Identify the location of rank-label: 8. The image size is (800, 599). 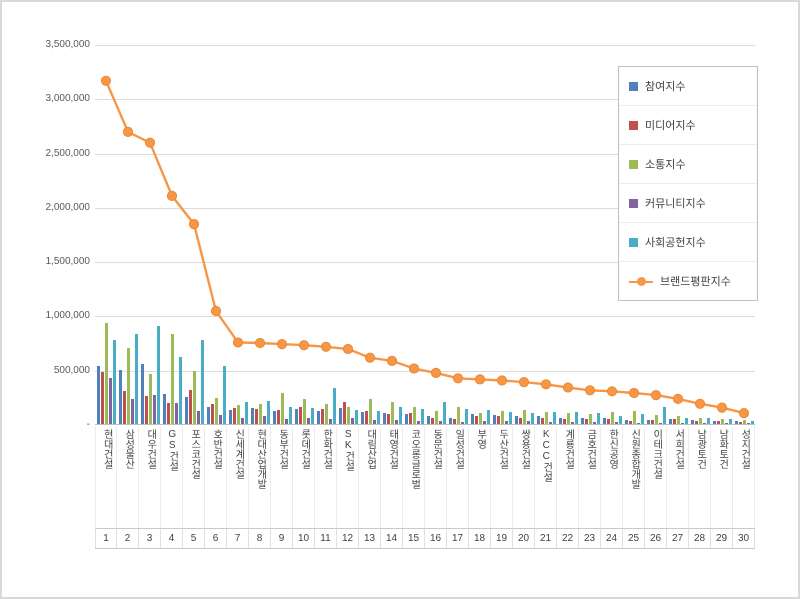
(260, 538).